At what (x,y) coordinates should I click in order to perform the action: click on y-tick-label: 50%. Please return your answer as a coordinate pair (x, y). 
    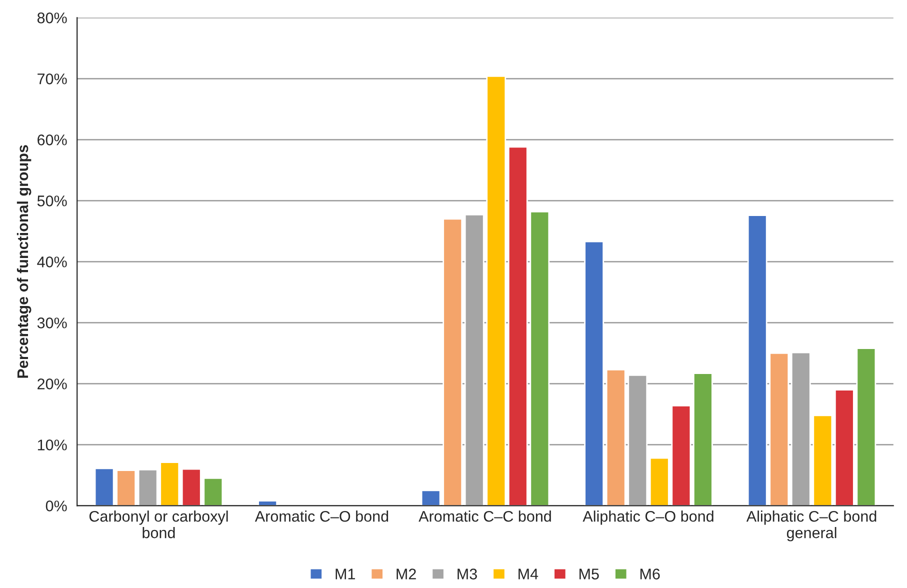
    Looking at the image, I should click on (52, 201).